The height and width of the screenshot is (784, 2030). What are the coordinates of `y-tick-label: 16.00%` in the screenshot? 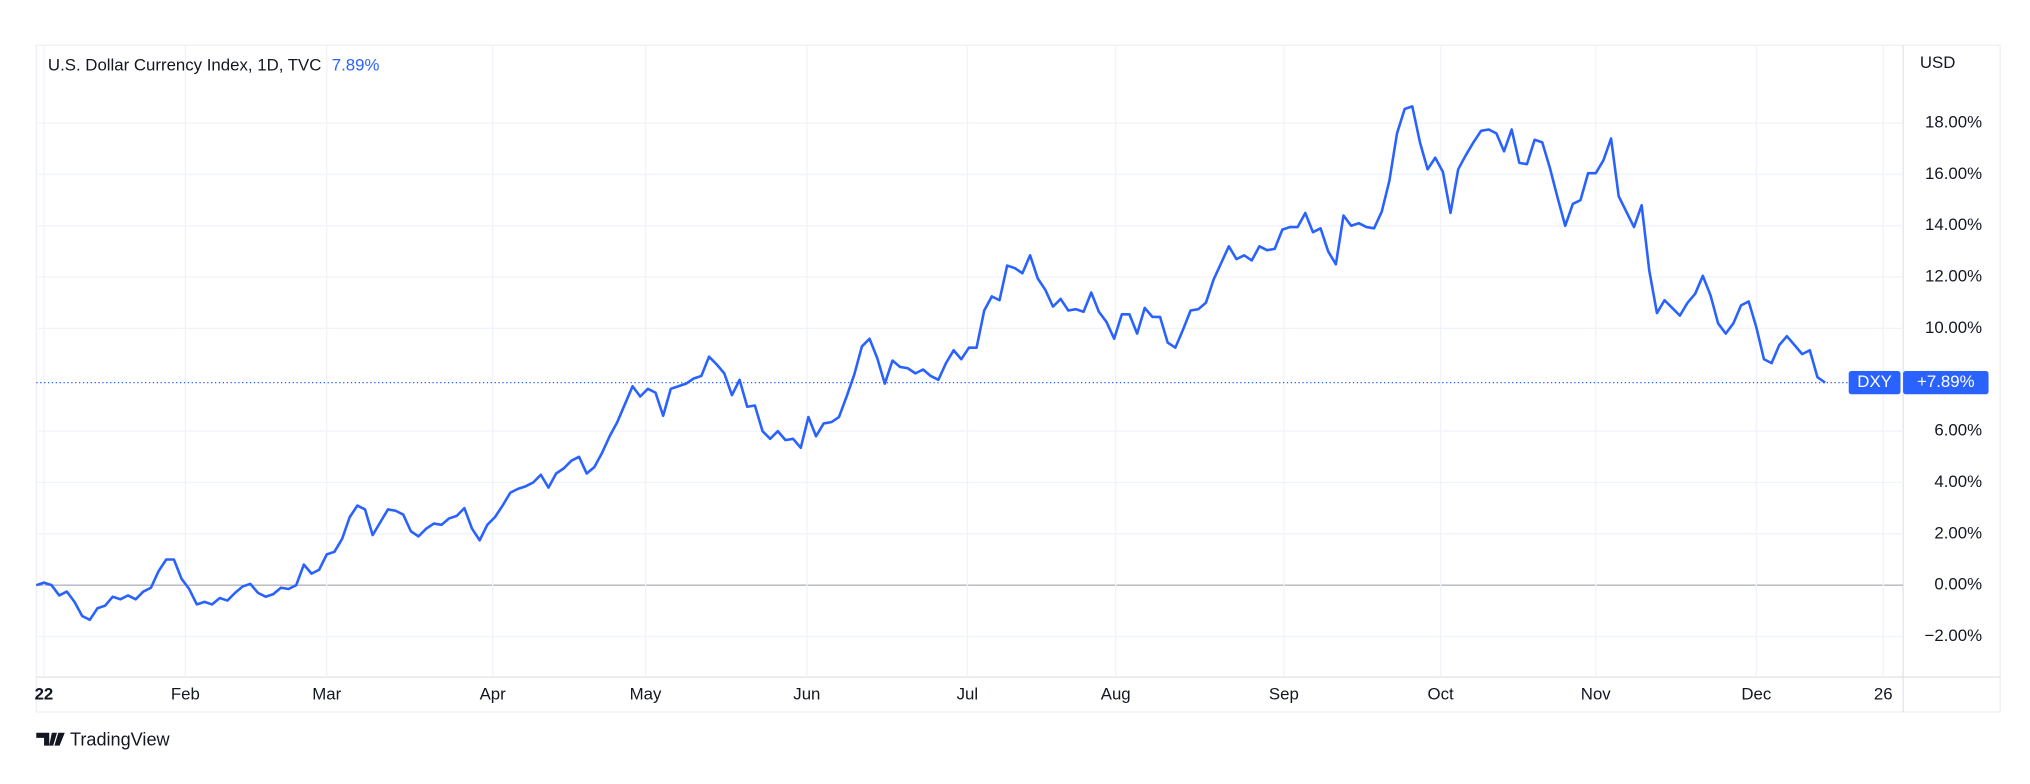 It's located at (1953, 173).